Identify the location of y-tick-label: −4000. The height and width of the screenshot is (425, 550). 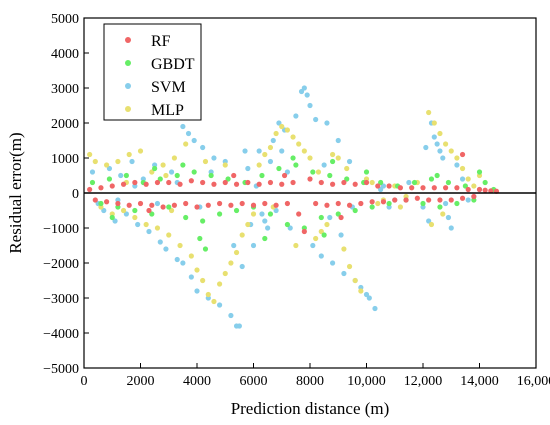
(61, 334).